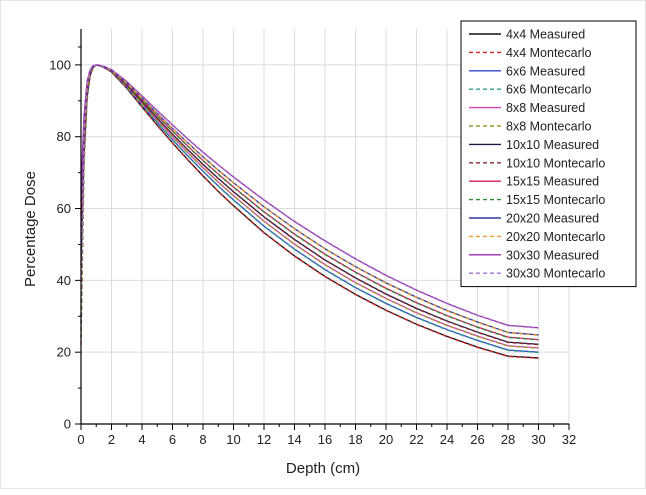 The height and width of the screenshot is (495, 646). I want to click on y-tick-label: 60, so click(64, 208).